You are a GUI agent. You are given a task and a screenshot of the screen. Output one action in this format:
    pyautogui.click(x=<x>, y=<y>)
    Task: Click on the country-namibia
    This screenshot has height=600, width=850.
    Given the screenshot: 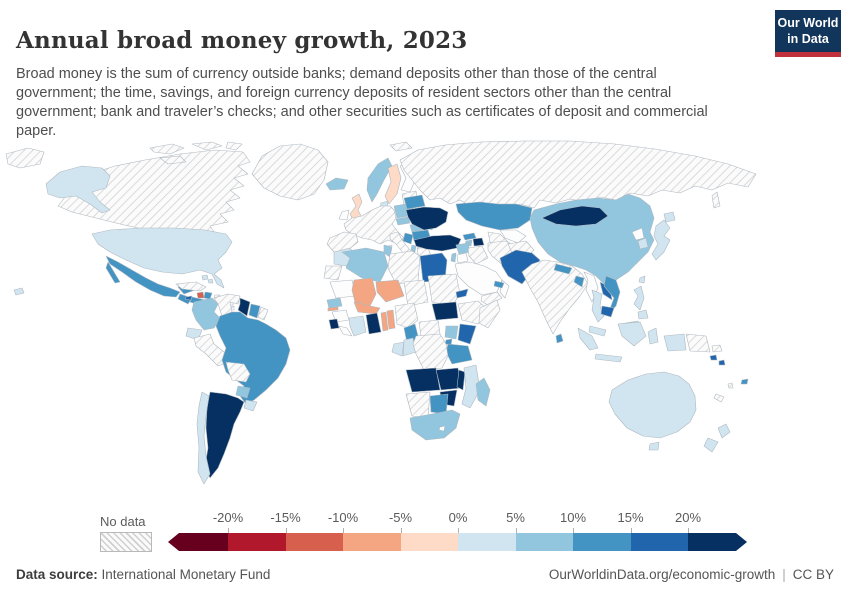 What is the action you would take?
    pyautogui.click(x=418, y=405)
    